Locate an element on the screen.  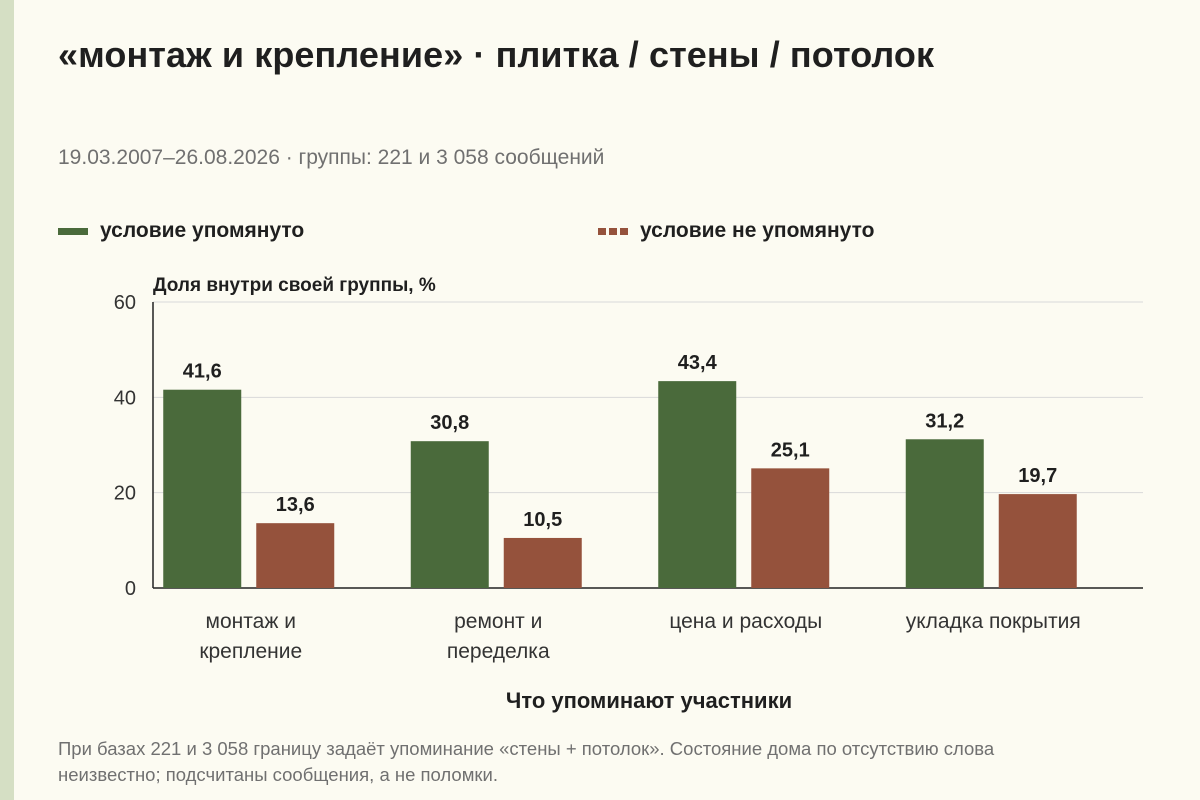
legend-label-not-mentioned: условие не упомянуто is located at coordinates (757, 230).